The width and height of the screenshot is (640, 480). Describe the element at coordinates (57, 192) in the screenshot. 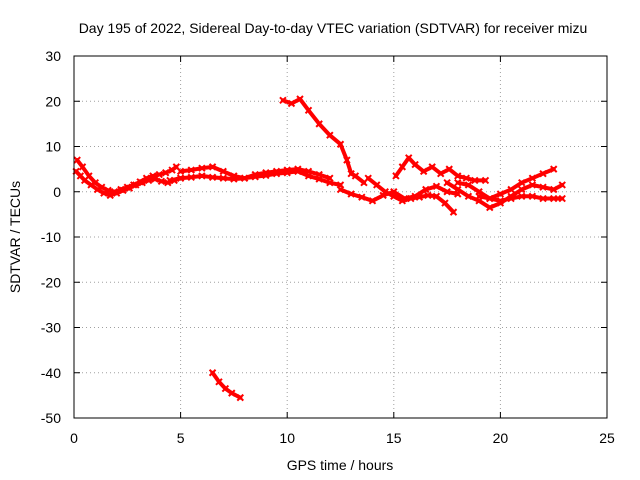

I see `y-tick-label: 0` at that location.